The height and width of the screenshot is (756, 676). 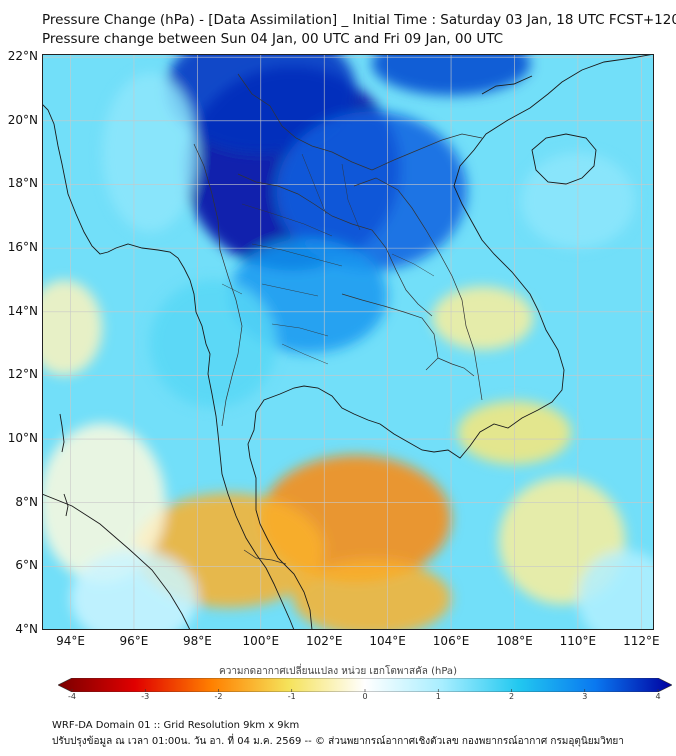 What do you see at coordinates (658, 696) in the screenshot?
I see `colorbar-tick-label: 4` at bounding box center [658, 696].